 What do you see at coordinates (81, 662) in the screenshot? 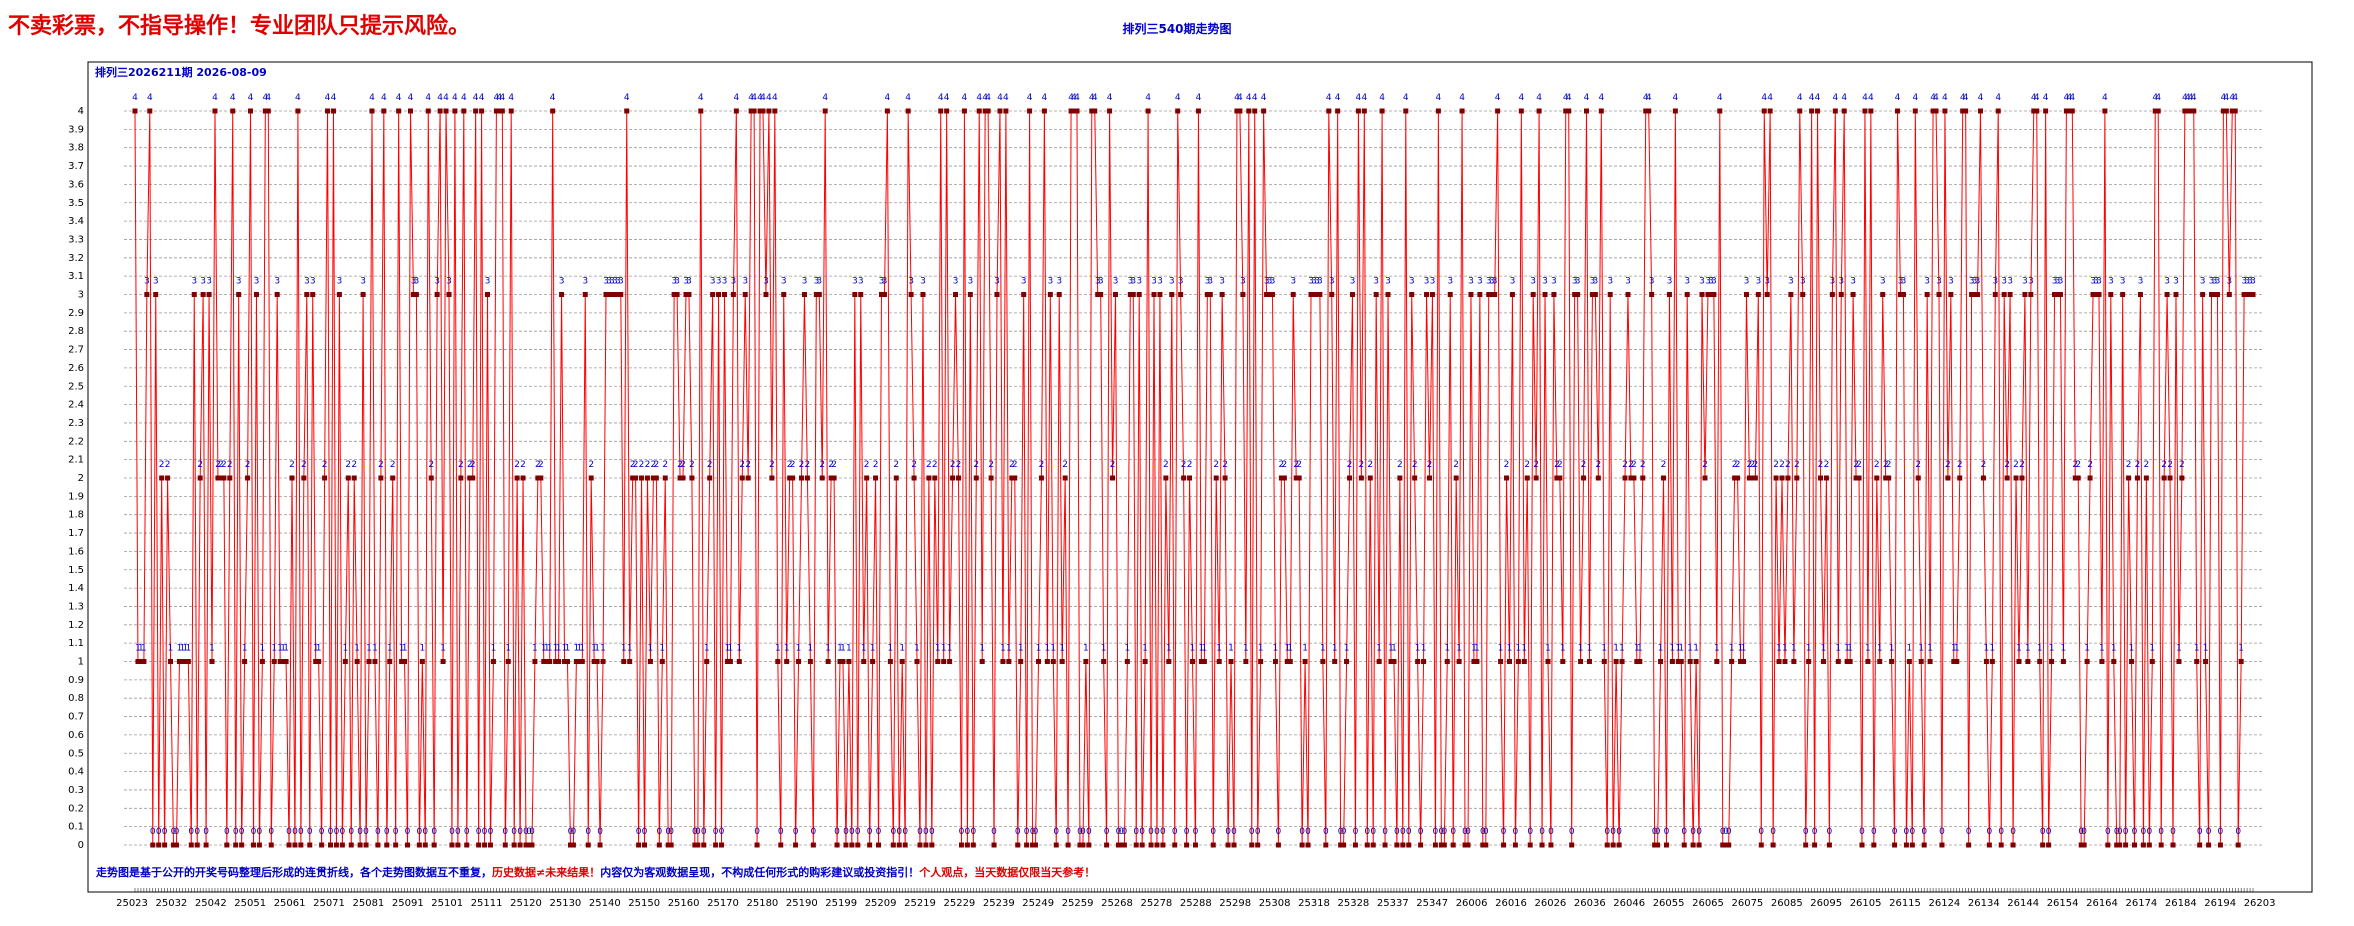
I see `y-tick-label: 1` at bounding box center [81, 662].